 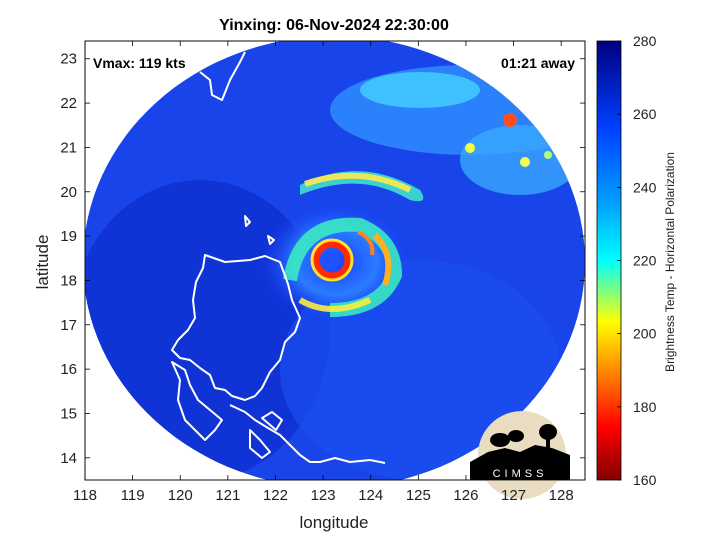 What do you see at coordinates (645, 334) in the screenshot?
I see `colorbar-tick-label: 200` at bounding box center [645, 334].